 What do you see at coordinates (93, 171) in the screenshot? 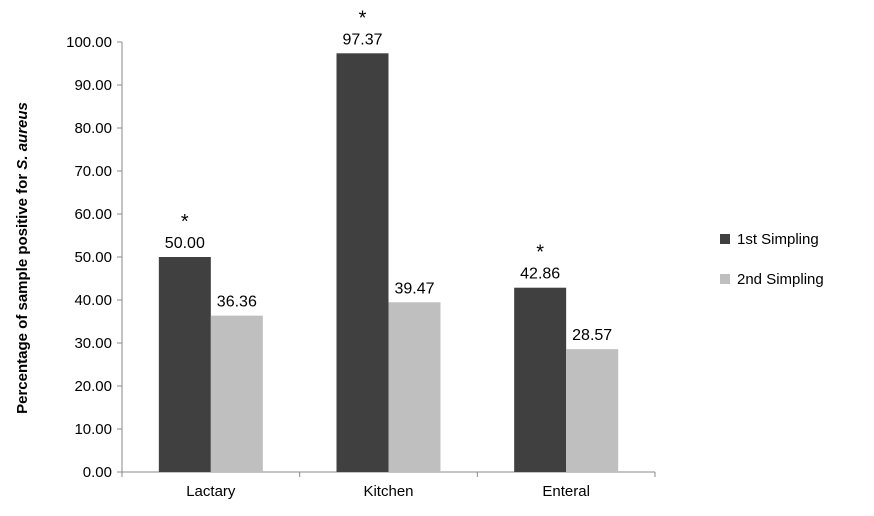
I see `y-tick-label: 70.00` at bounding box center [93, 171].